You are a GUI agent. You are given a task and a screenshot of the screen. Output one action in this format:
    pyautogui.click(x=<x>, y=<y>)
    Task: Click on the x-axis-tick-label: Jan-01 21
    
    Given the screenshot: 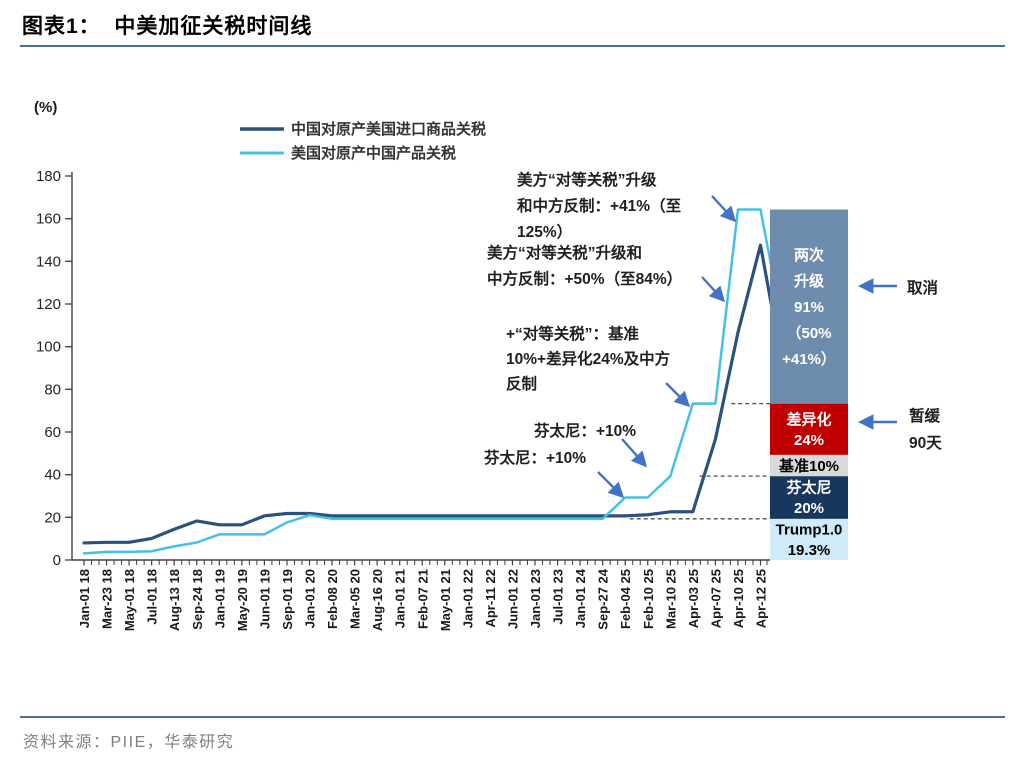 What is the action you would take?
    pyautogui.click(x=400, y=598)
    